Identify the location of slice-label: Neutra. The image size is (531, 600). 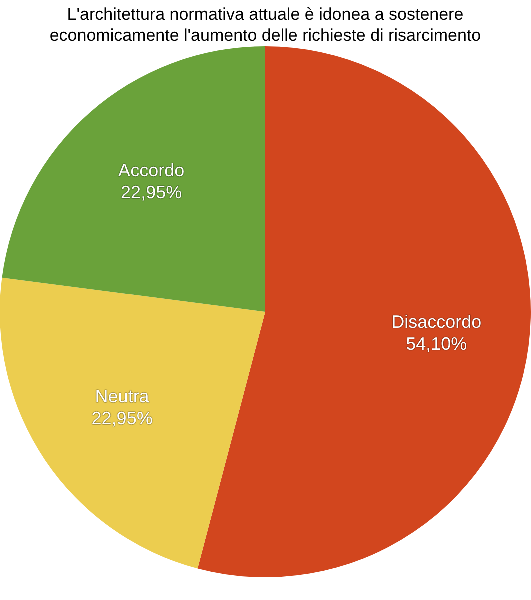
(122, 396).